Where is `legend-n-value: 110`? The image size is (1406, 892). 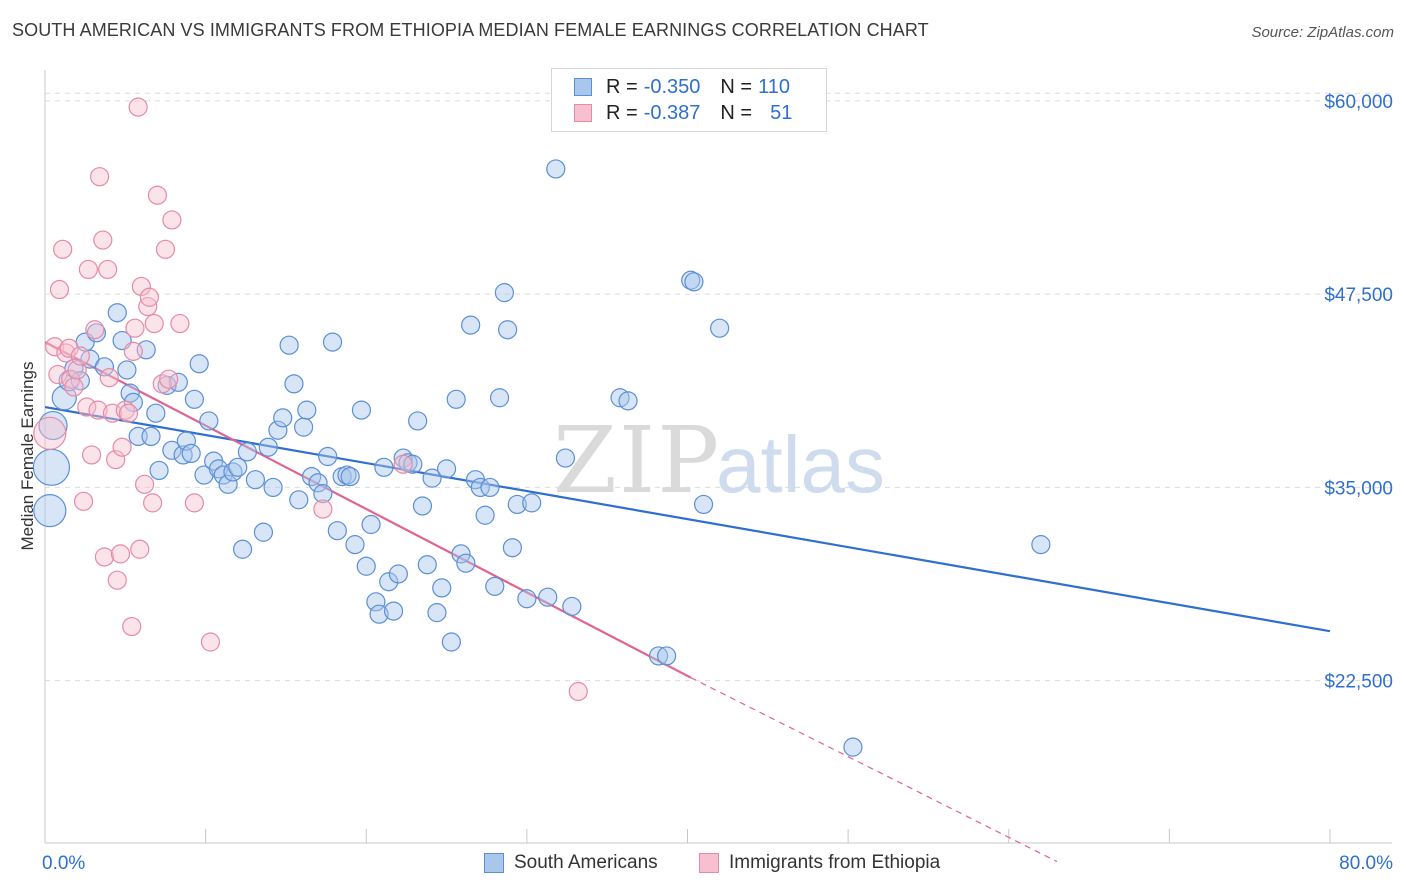 legend-n-value: 110 is located at coordinates (774, 86).